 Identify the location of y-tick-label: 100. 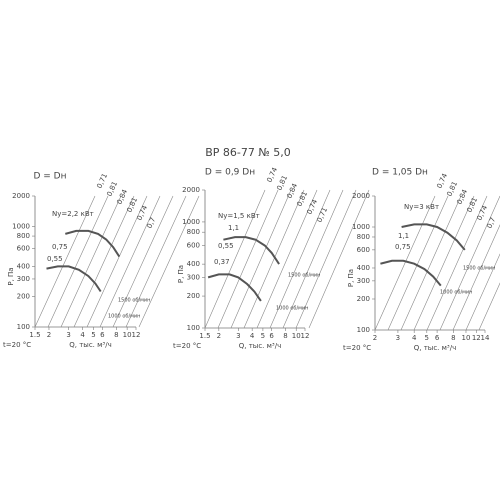
(23, 327).